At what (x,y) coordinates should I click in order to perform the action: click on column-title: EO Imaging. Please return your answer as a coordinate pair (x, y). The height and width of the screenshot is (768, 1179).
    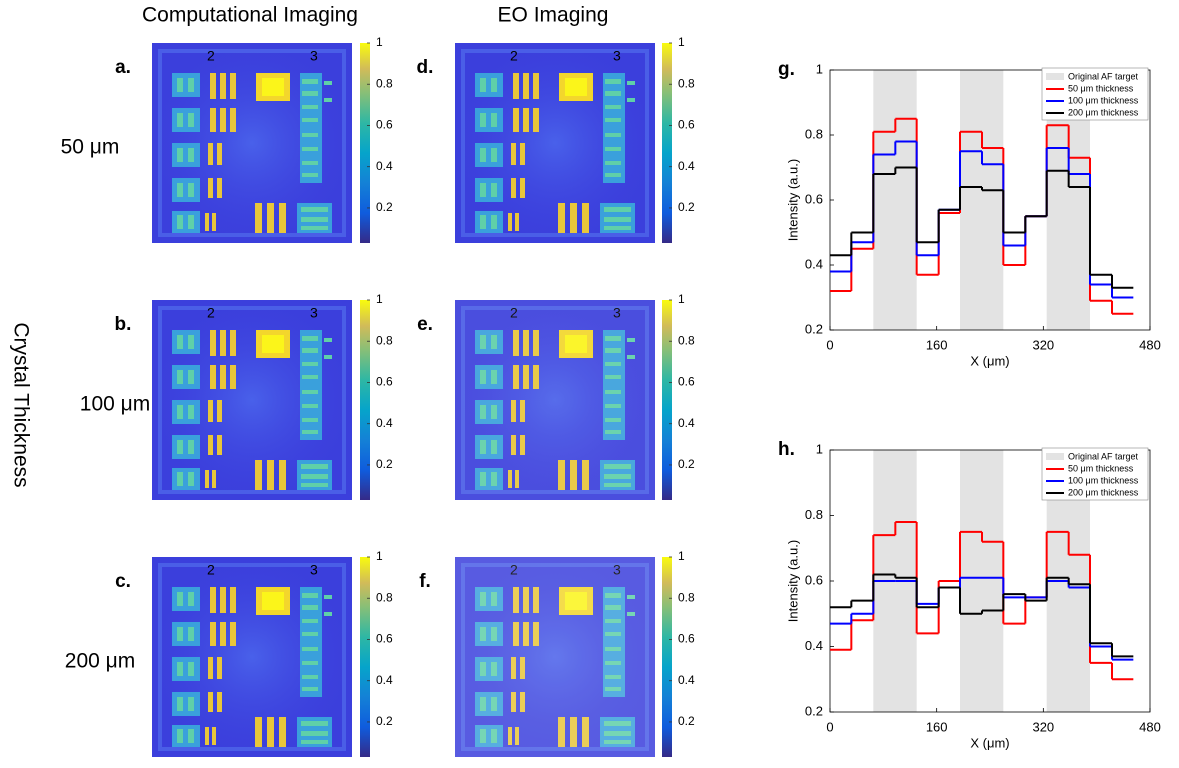
    Looking at the image, I should click on (553, 15).